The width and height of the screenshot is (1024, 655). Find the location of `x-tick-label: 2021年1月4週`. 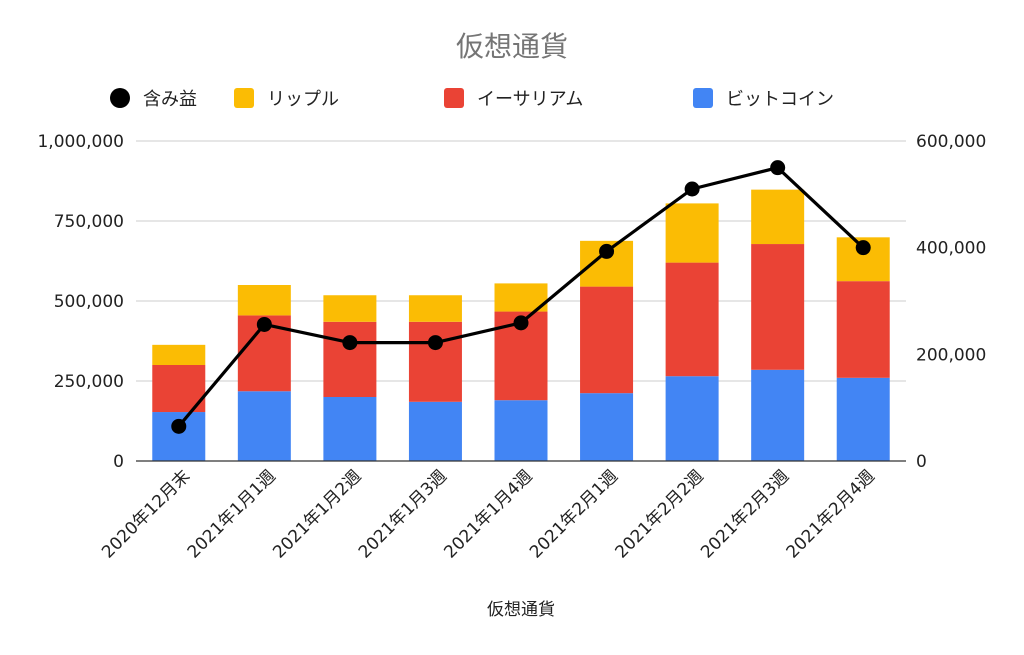

x-tick-label: 2021年1月4週 is located at coordinates (488, 514).